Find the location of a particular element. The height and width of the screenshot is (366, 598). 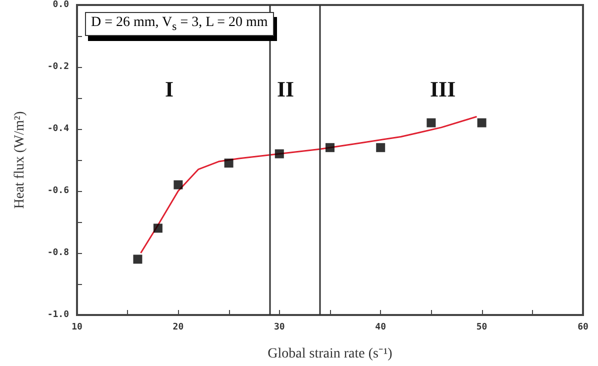

x-tick-label: 10 is located at coordinates (77, 327).